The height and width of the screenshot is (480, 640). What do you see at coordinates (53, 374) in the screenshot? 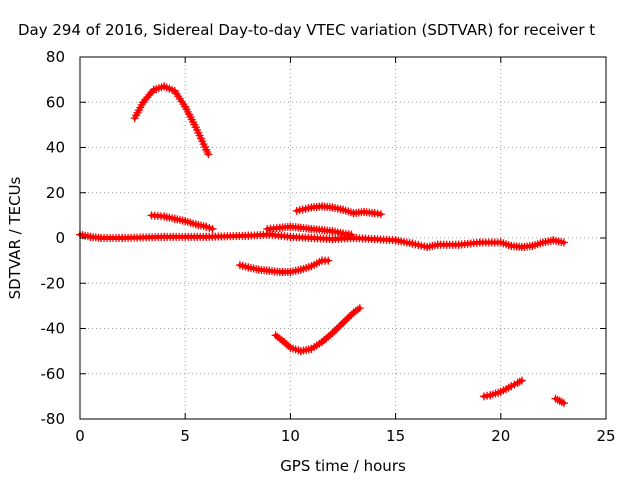
I see `y-tick-label: -60` at bounding box center [53, 374].